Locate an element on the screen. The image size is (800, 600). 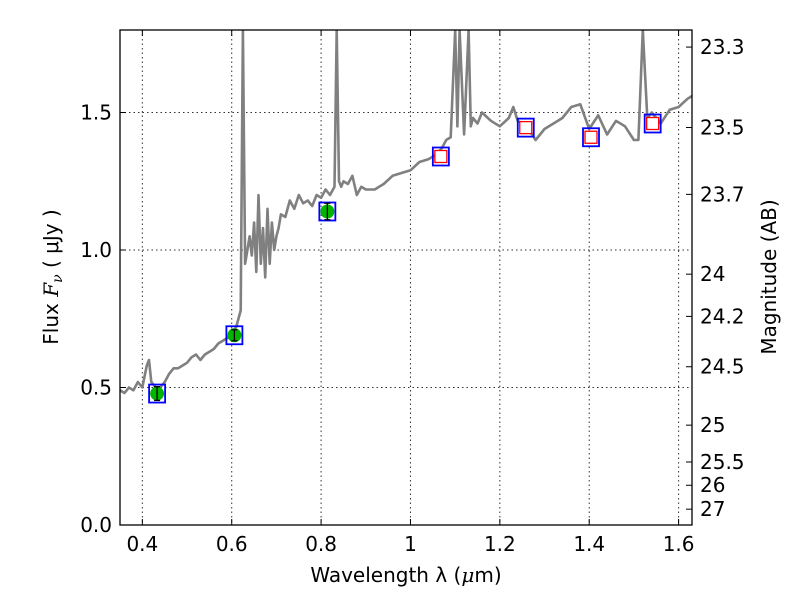
x-tick-label: 0.4 is located at coordinates (142, 544).